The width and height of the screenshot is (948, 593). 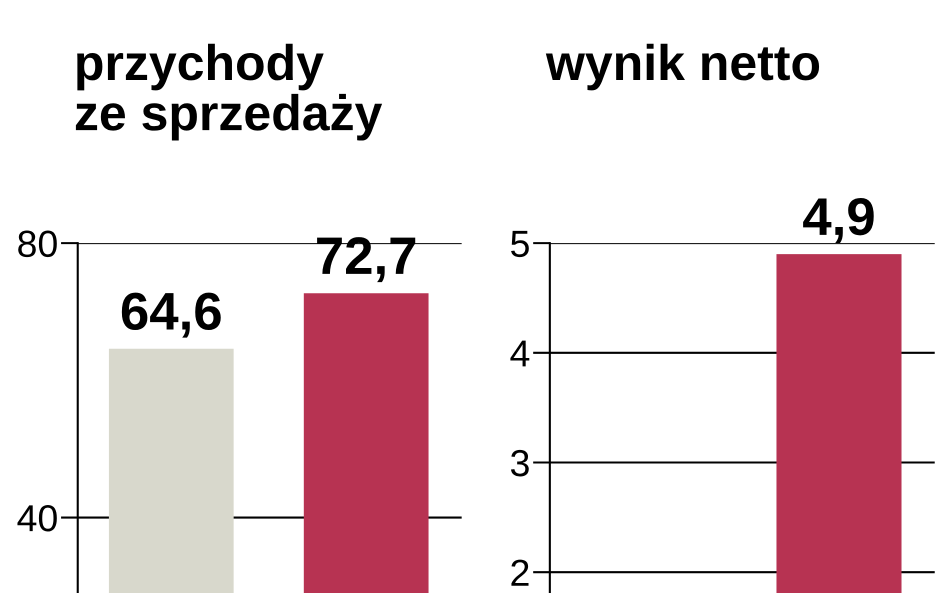 I want to click on data-label: 64,6, so click(x=171, y=315).